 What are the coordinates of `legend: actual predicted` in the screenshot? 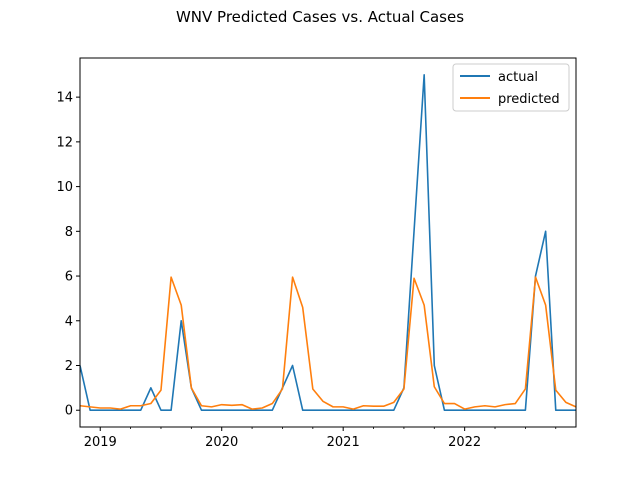 It's located at (511, 87).